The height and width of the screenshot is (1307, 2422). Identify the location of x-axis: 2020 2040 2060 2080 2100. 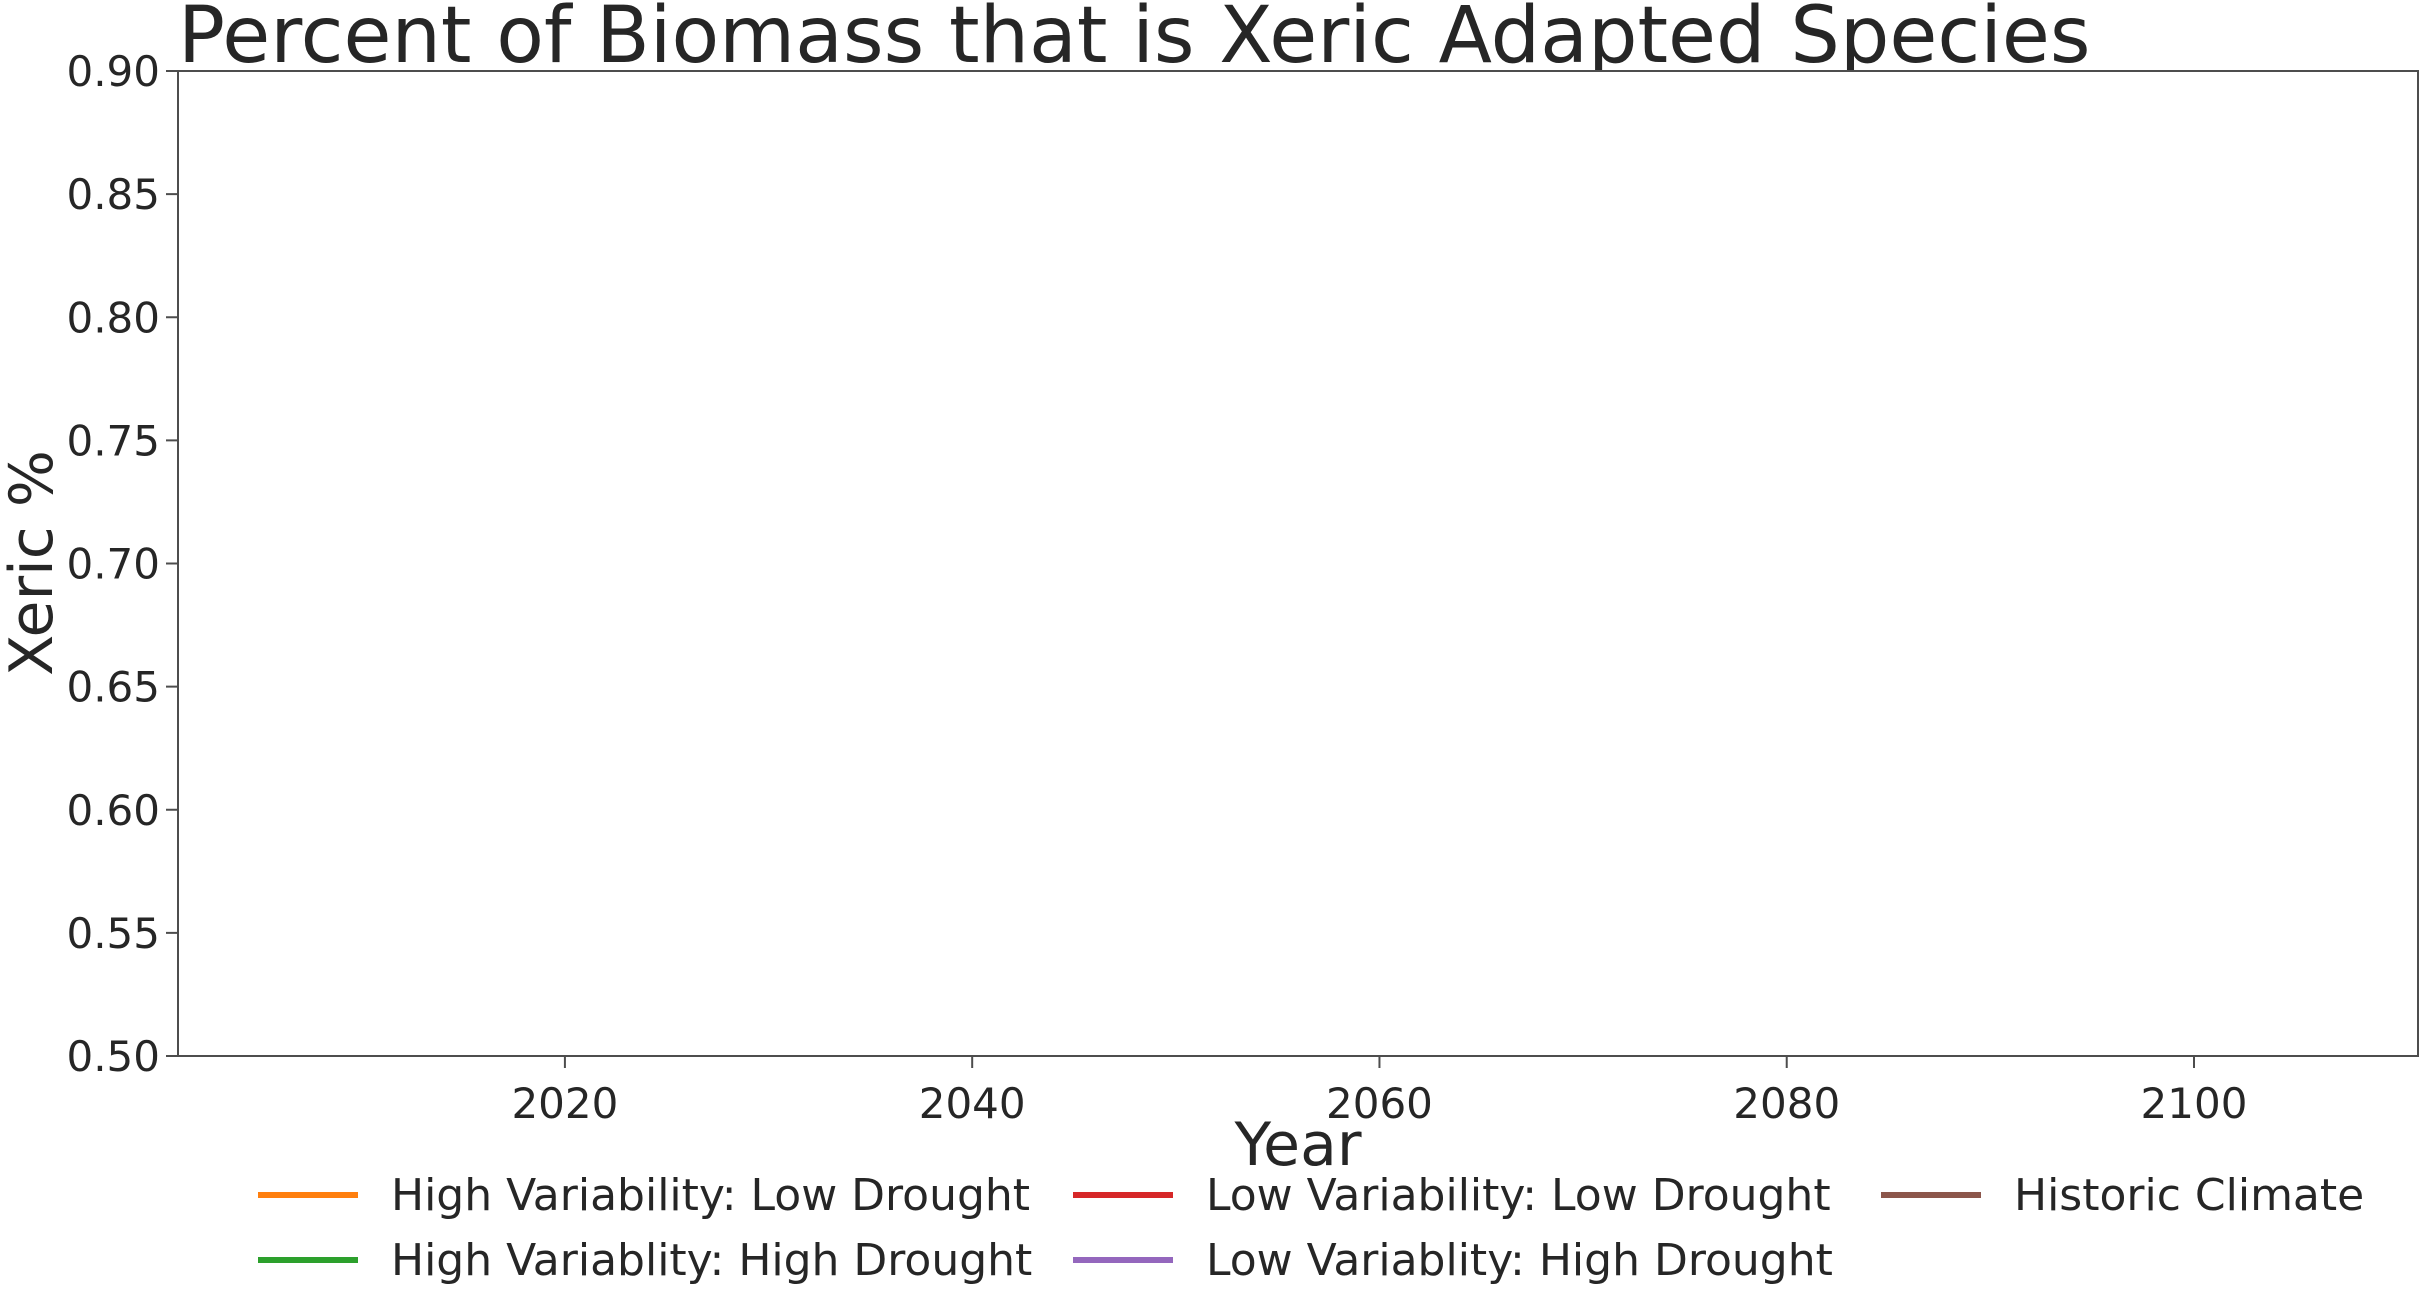
(1379, 1092).